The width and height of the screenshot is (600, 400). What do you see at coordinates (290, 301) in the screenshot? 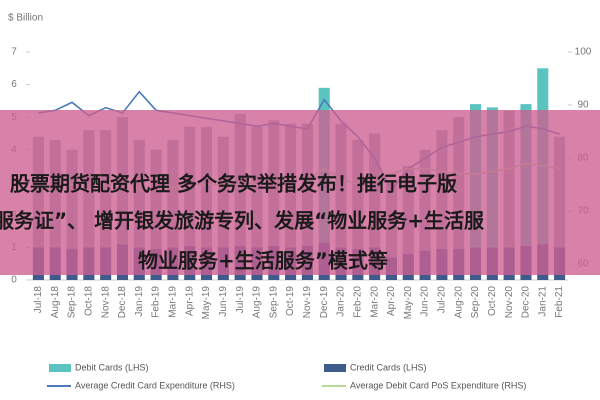
I see `x-tick-label: Oct-19` at bounding box center [290, 301].